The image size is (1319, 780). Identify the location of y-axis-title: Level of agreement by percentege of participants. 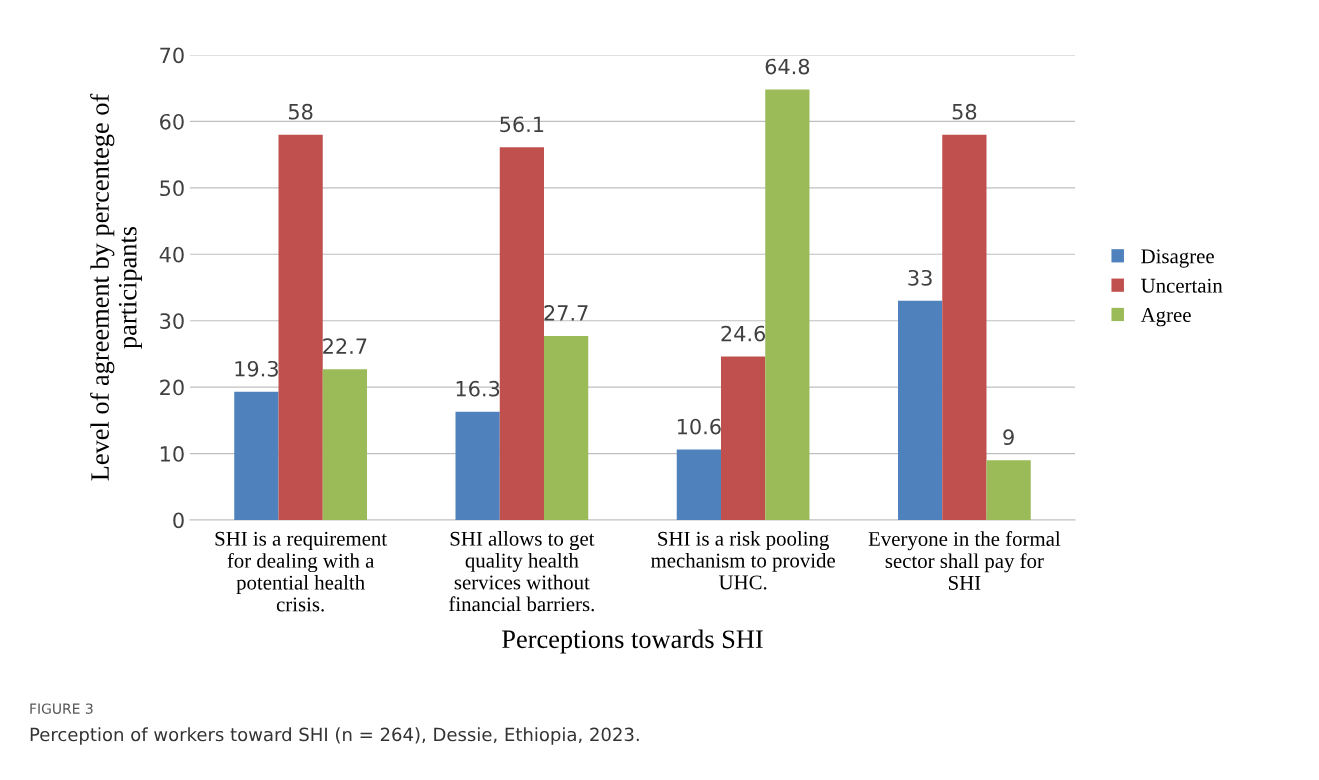
(116, 287).